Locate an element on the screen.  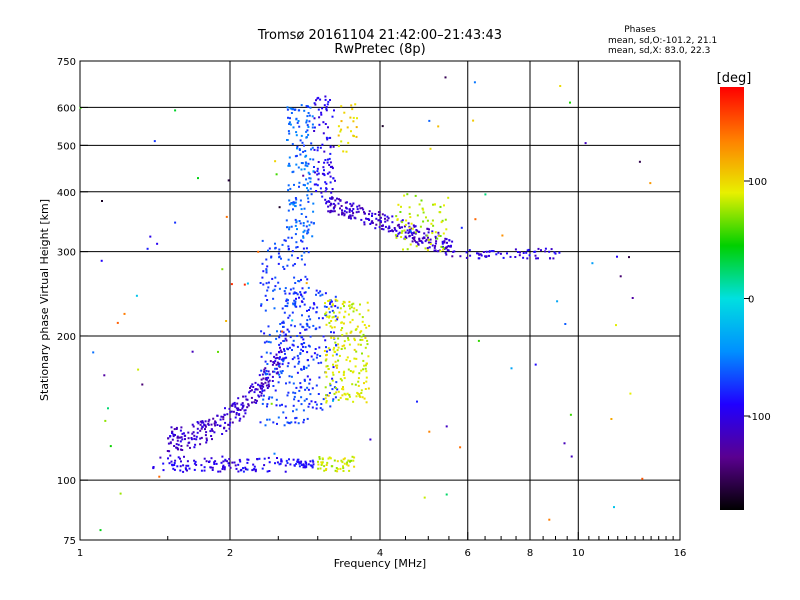
y-tick-label: 75 is located at coordinates (69, 541).